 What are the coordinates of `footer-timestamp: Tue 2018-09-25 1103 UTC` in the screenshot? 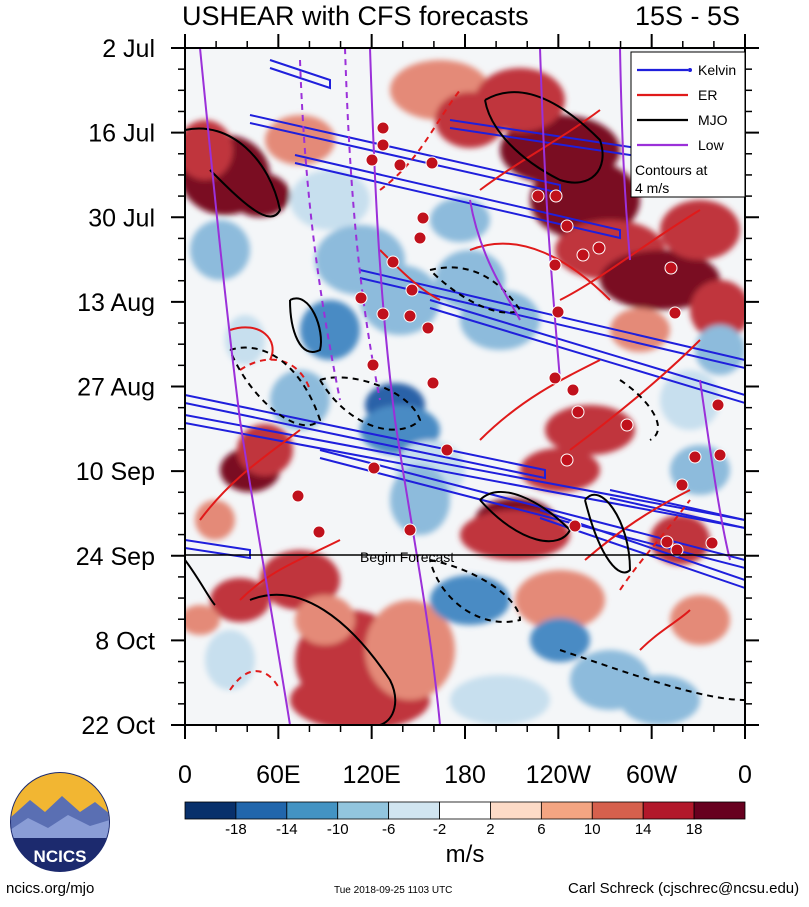 It's located at (393, 890).